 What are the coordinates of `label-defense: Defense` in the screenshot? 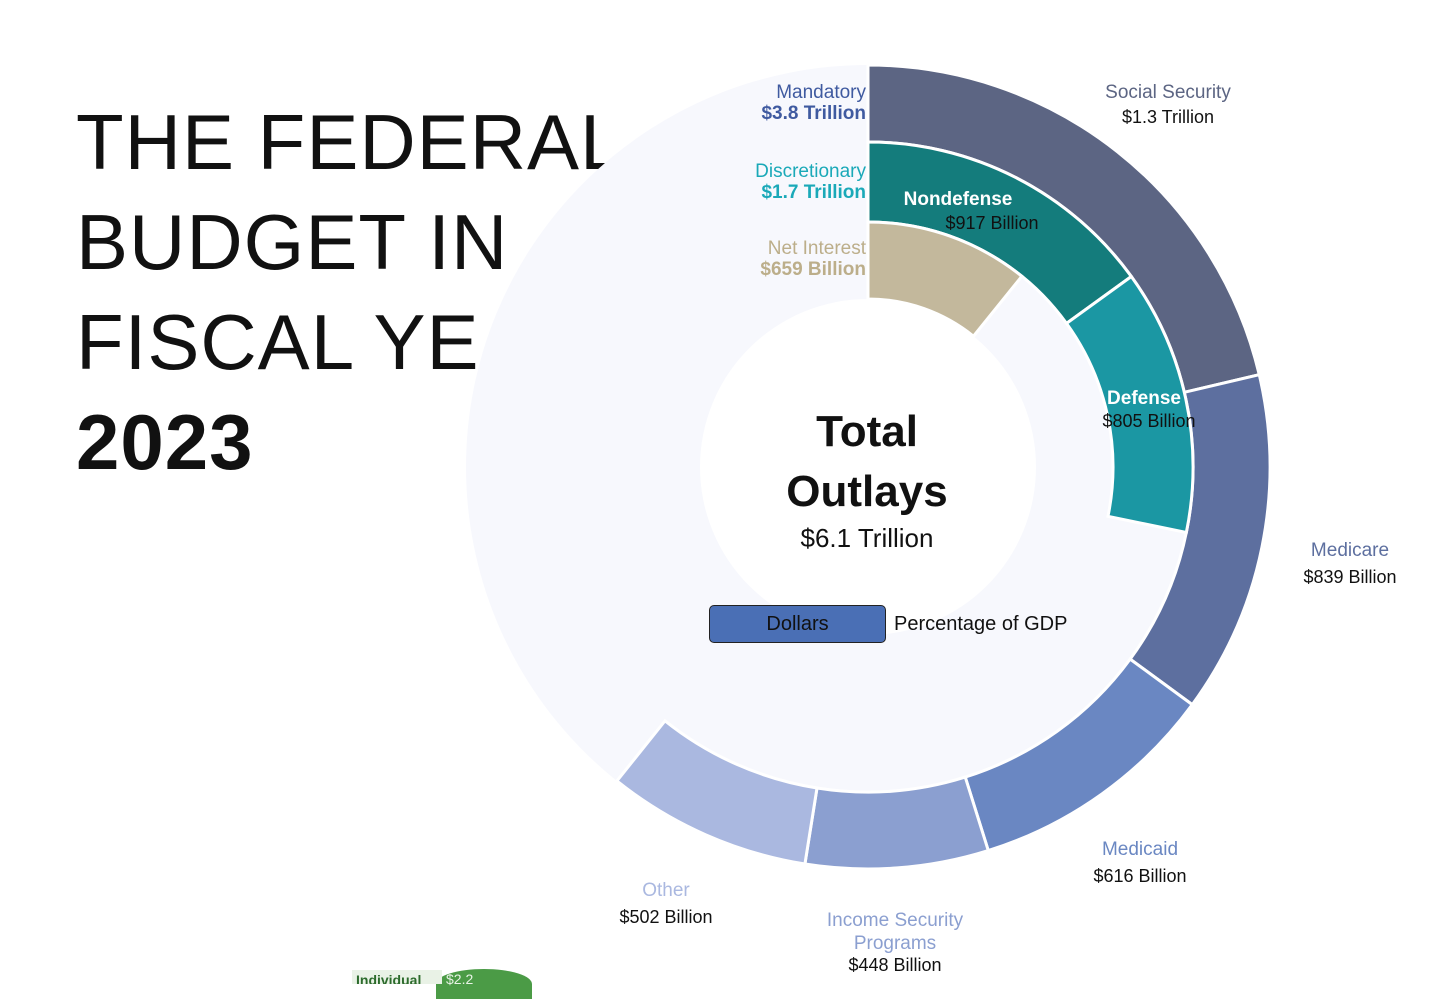 It's located at (1144, 398).